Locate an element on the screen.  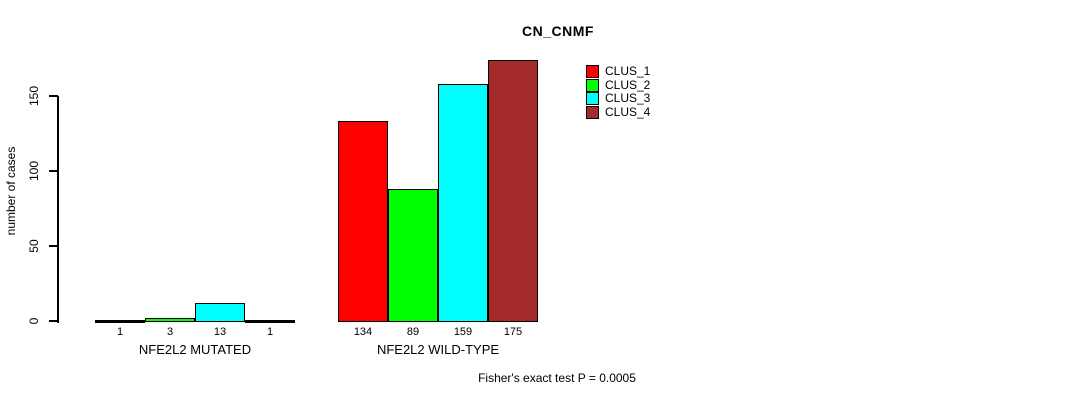
y-axis-tick-label: 150 is located at coordinates (34, 96).